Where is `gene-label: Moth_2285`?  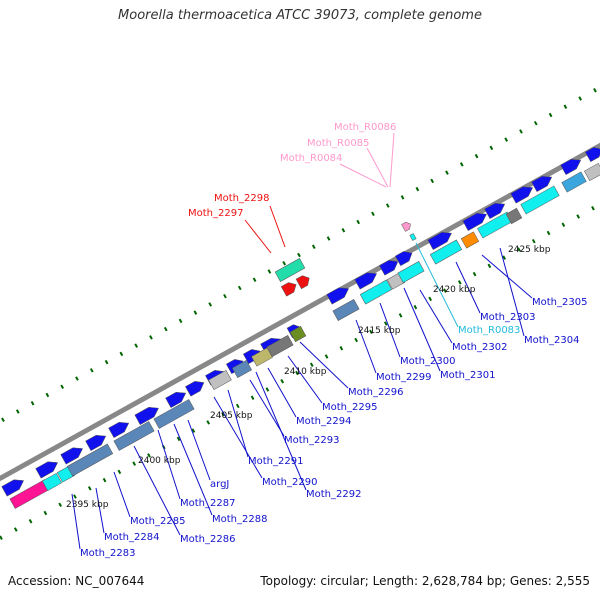 gene-label: Moth_2285 is located at coordinates (157, 521).